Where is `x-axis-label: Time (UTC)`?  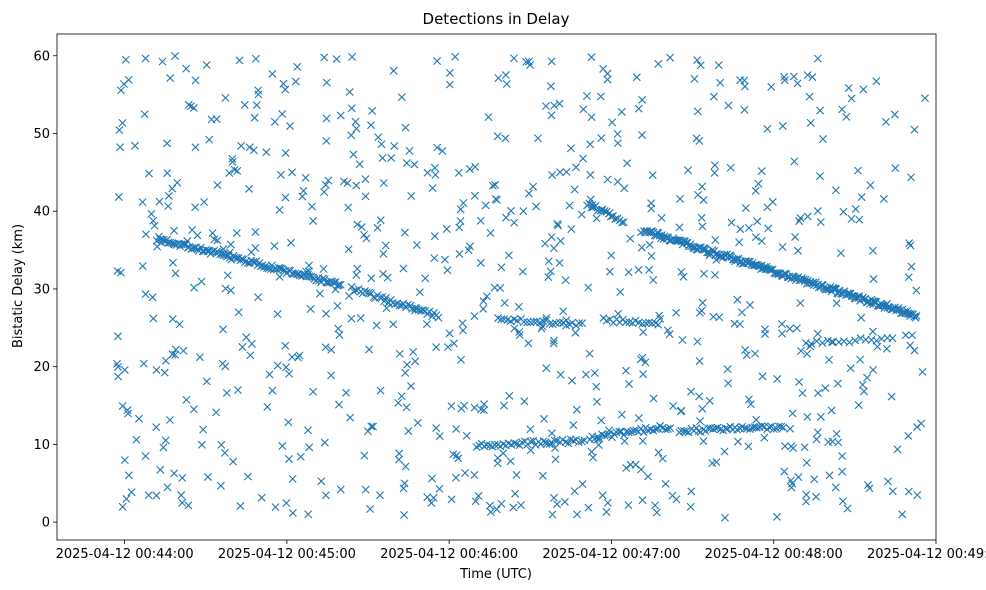 x-axis-label: Time (UTC) is located at coordinates (495, 574).